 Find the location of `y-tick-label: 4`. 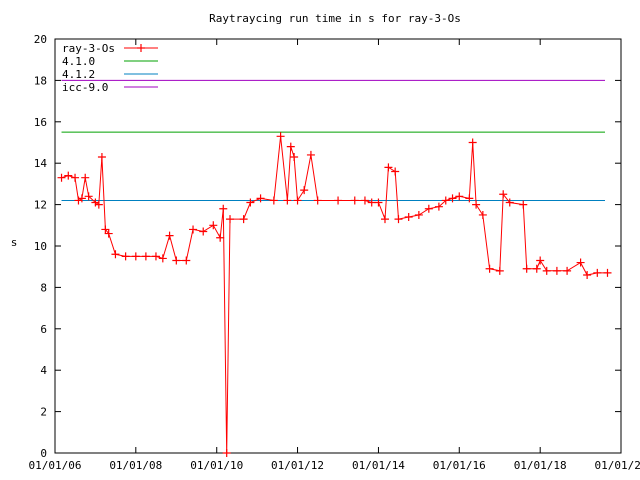

y-tick-label: 4 is located at coordinates (43, 370).